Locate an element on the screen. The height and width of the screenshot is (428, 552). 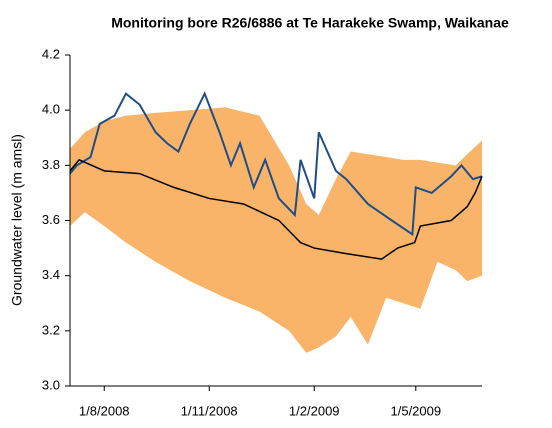
x-tick-label: 1/2/2009 is located at coordinates (314, 410).